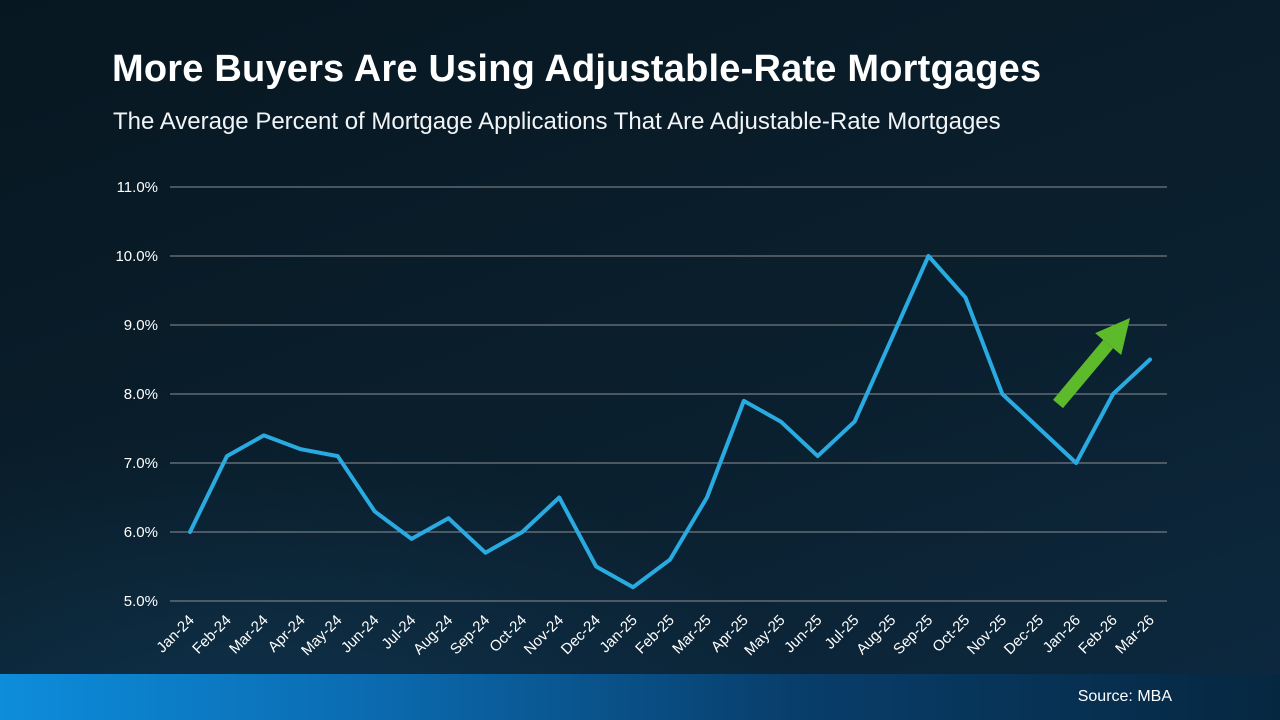 Image resolution: width=1280 pixels, height=720 pixels. What do you see at coordinates (360, 634) in the screenshot?
I see `x-axis-tick-label: Jun-24` at bounding box center [360, 634].